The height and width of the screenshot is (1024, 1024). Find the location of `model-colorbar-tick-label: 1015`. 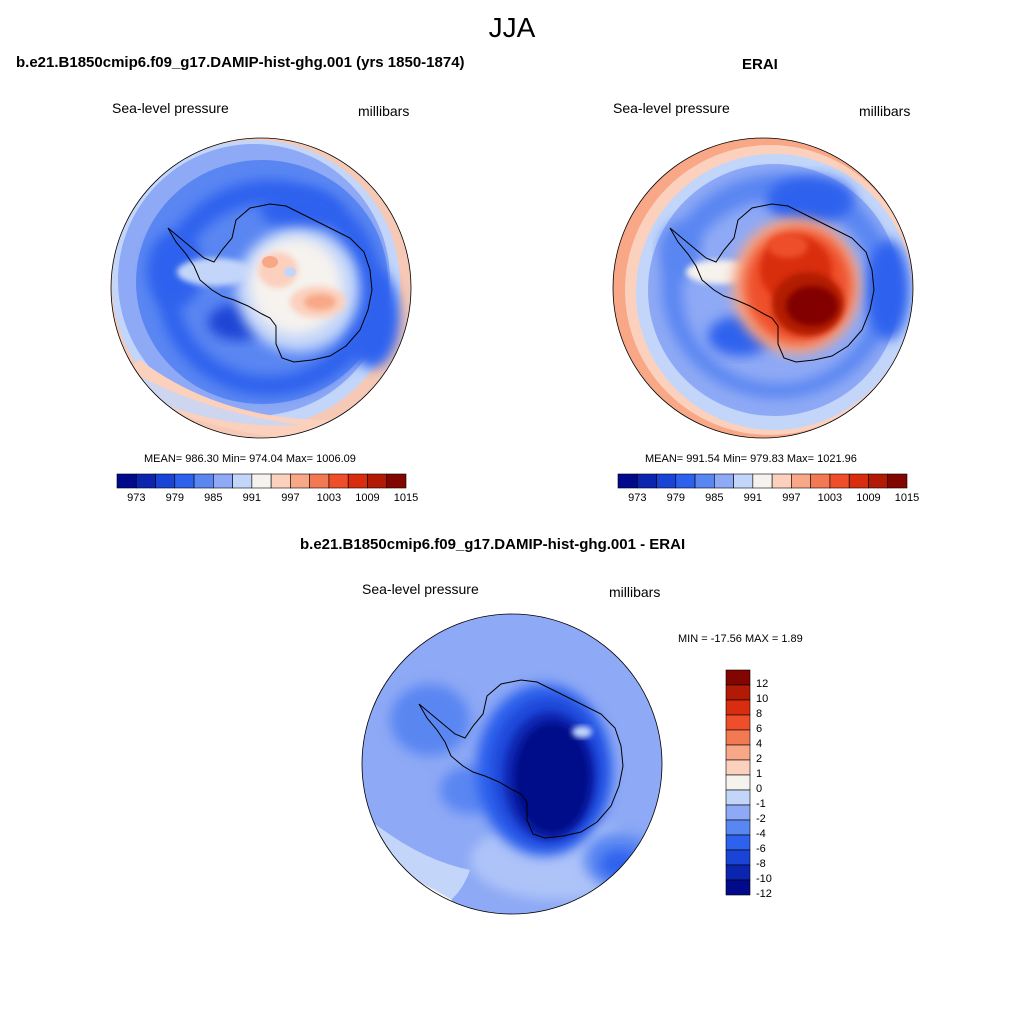

model-colorbar-tick-label: 1015 is located at coordinates (406, 498).